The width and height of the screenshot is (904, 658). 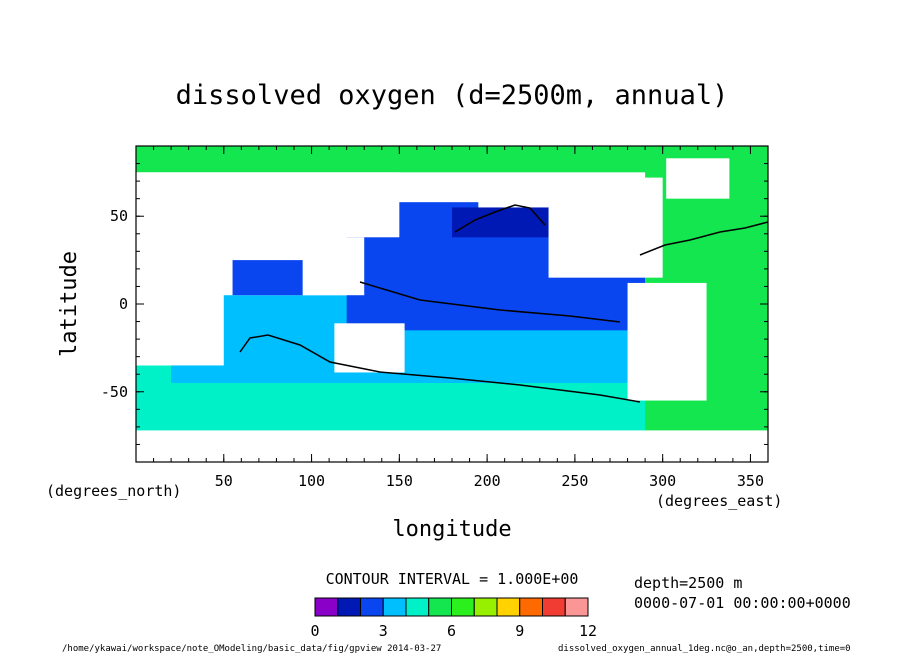 I want to click on land-australia, so click(x=369, y=348).